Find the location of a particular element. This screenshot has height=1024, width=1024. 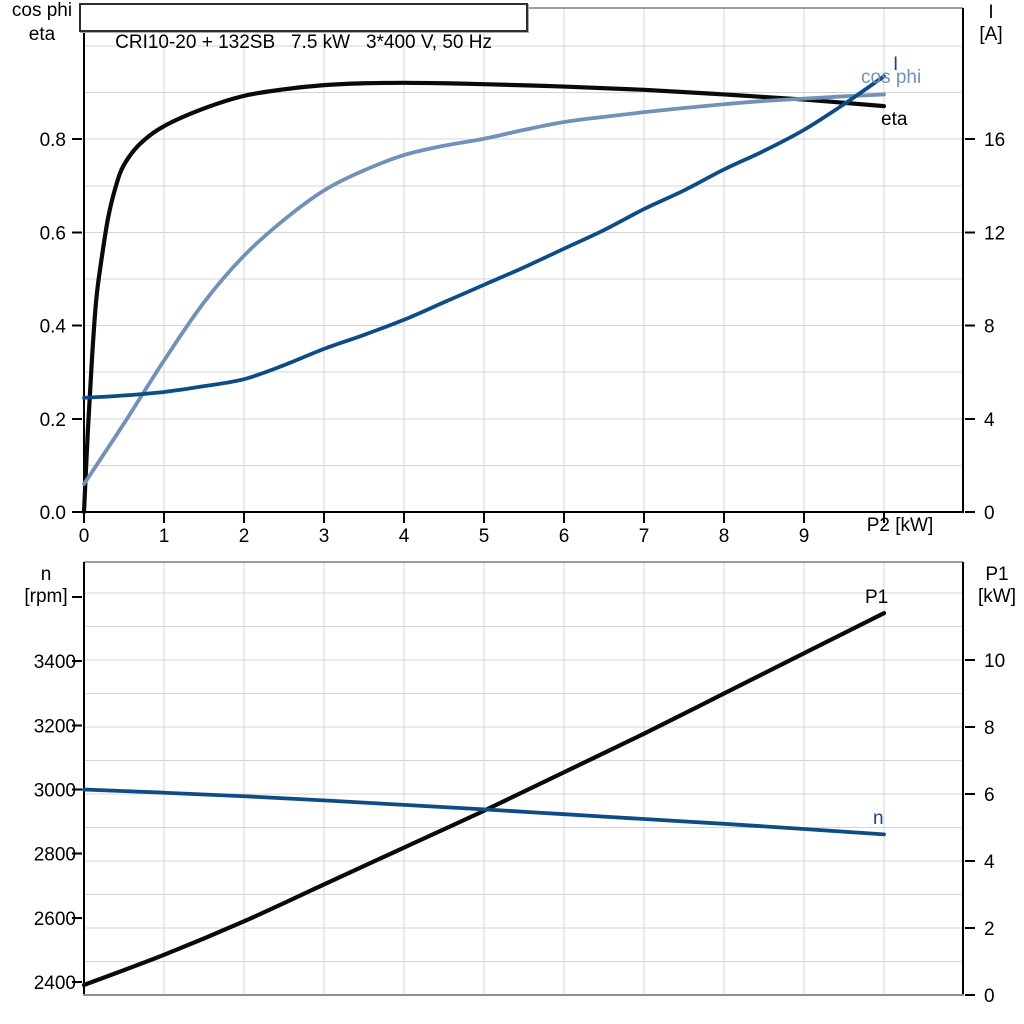

left-tick-label: 3000 is located at coordinates (55, 791).